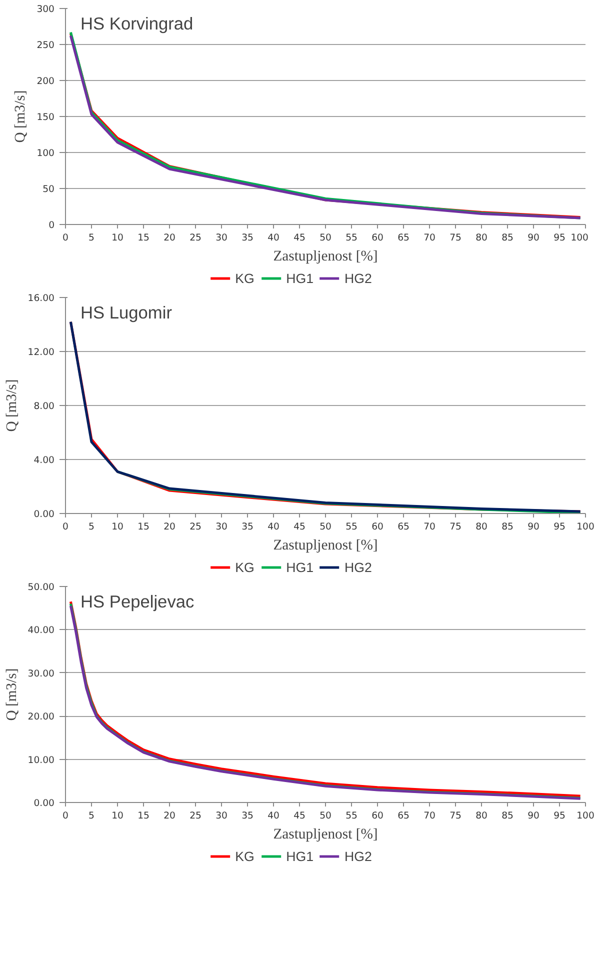  I want to click on y-tick-label: 20.00, so click(41, 717).